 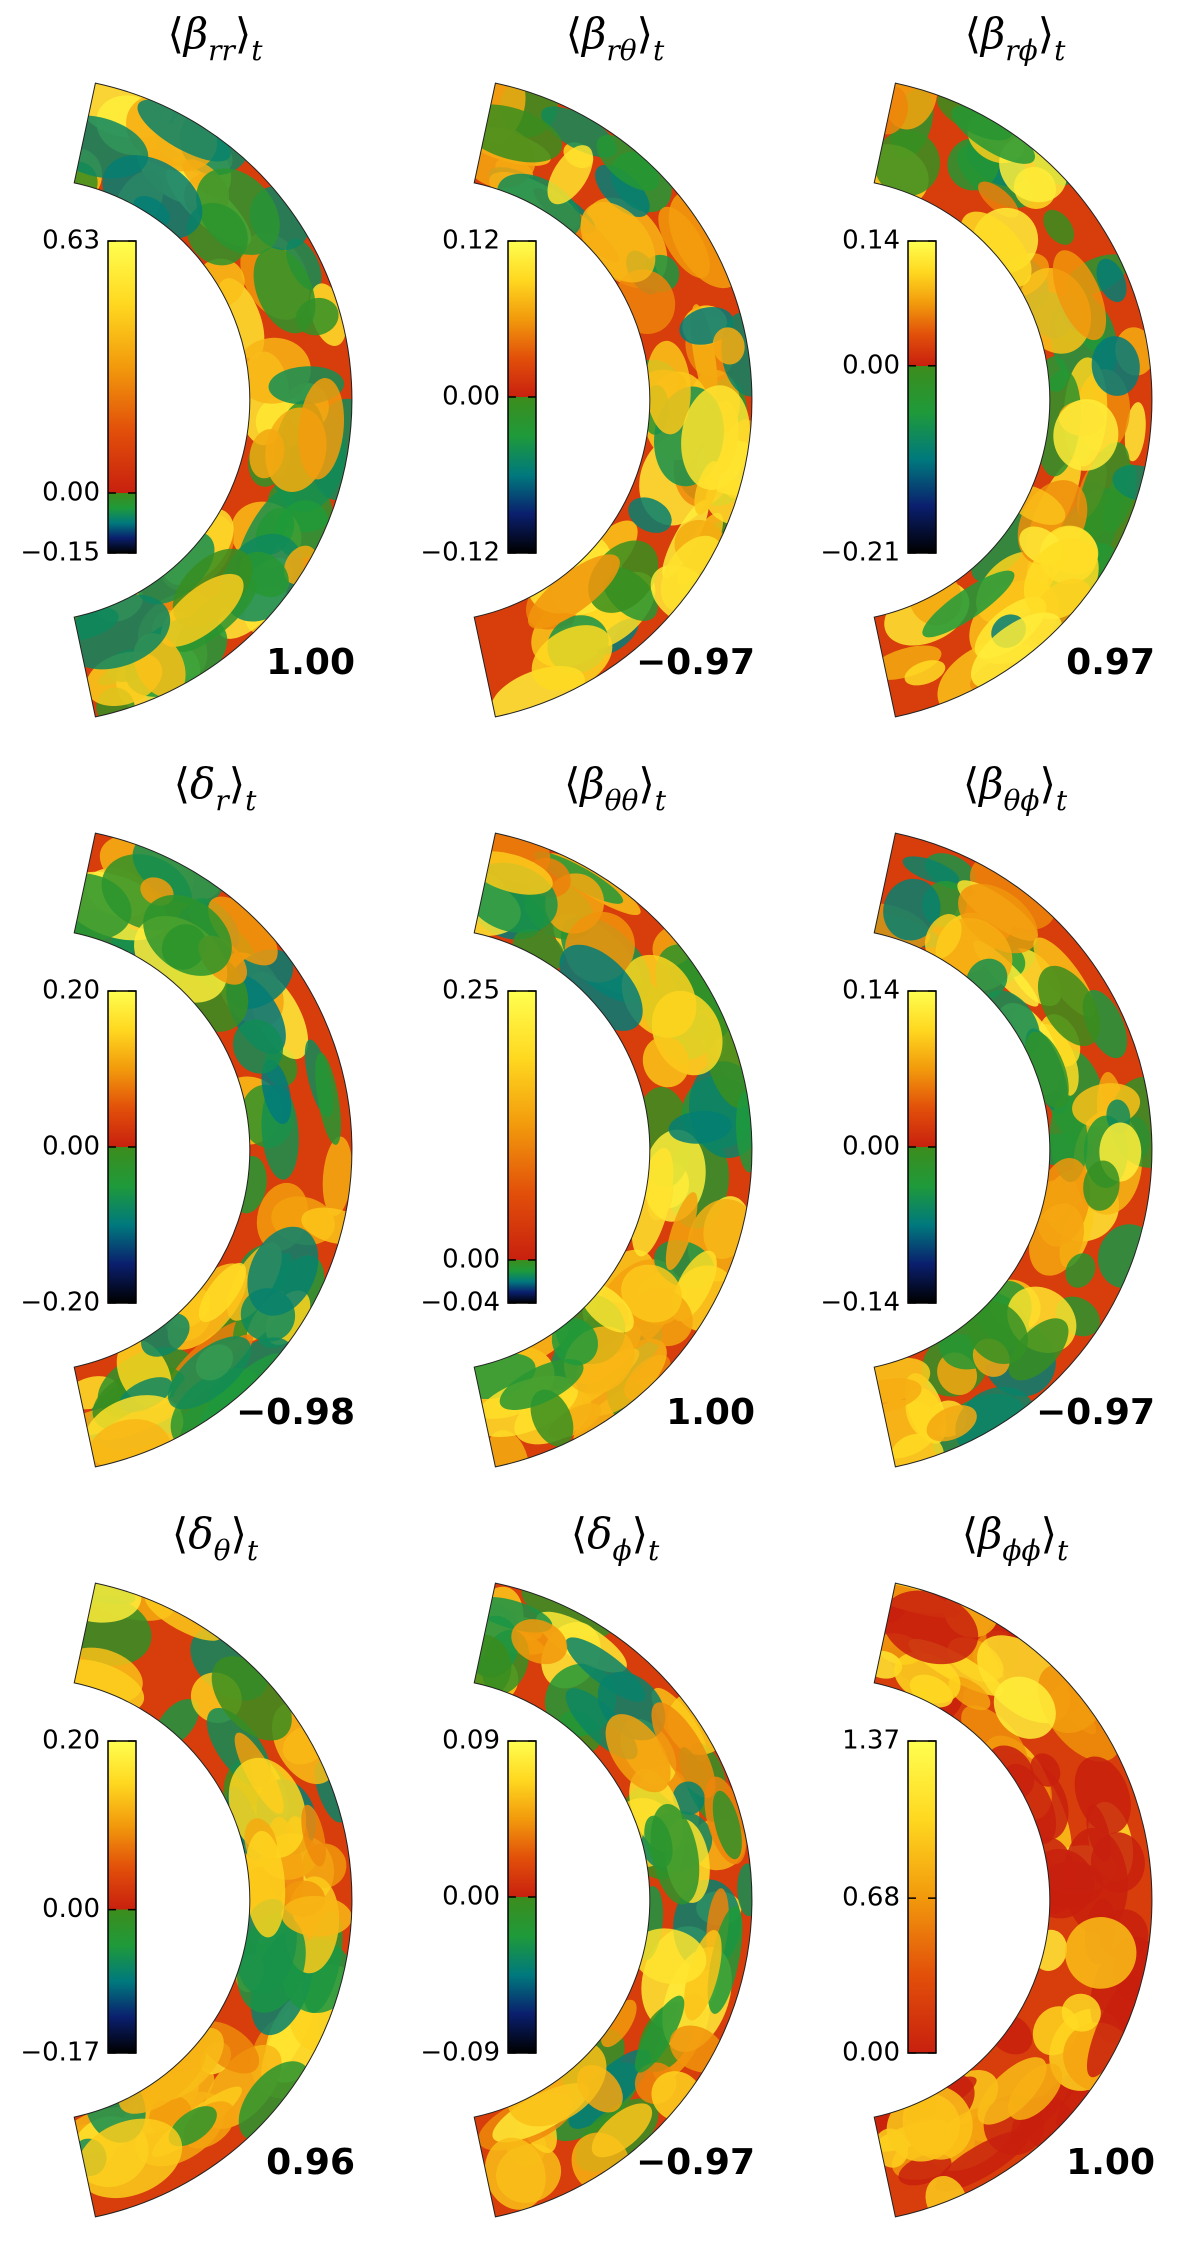 I want to click on panel: ⟨βθϕ⟩t 0.14 0.00 −0.14 −0.97, so click(x=987, y=1113).